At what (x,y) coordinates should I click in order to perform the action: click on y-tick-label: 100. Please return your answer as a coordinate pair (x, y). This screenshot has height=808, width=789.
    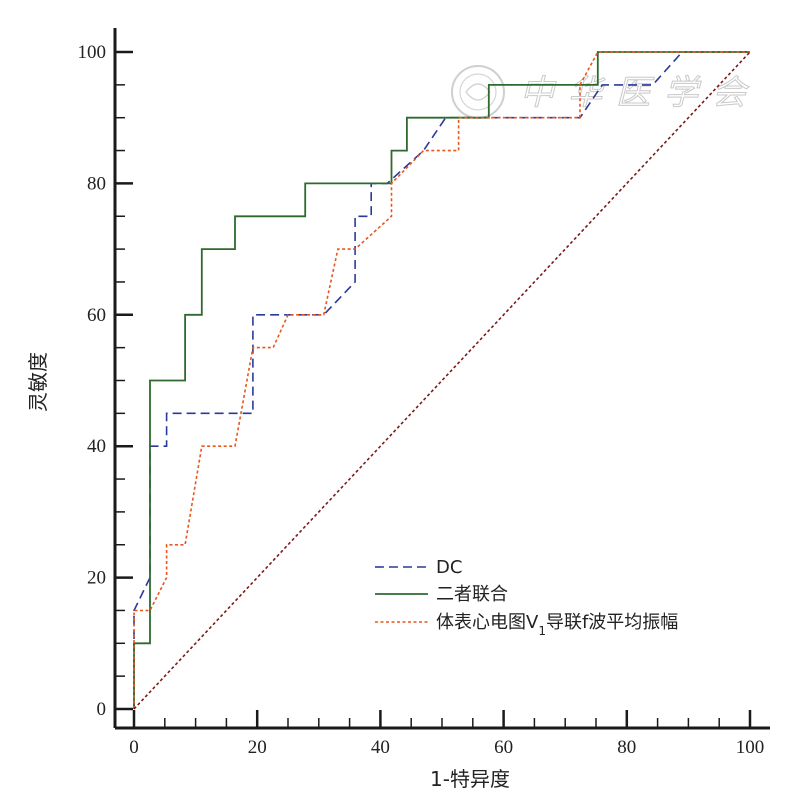
    Looking at the image, I should click on (92, 52).